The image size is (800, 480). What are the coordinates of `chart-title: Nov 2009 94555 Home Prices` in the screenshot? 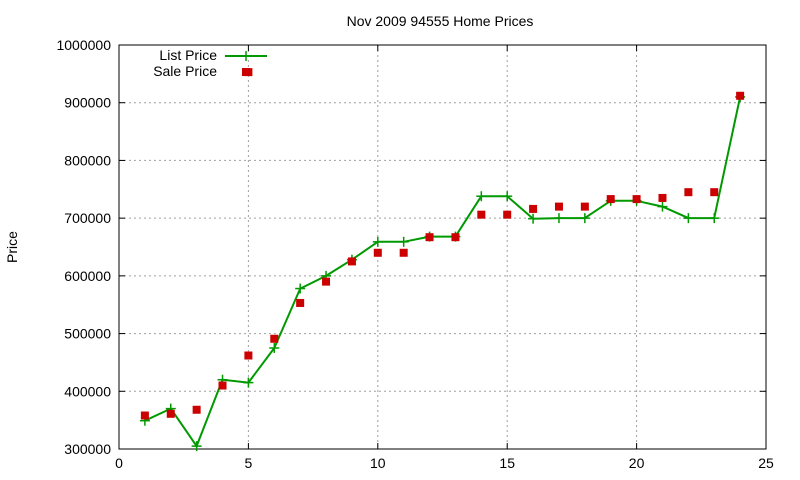 It's located at (440, 21).